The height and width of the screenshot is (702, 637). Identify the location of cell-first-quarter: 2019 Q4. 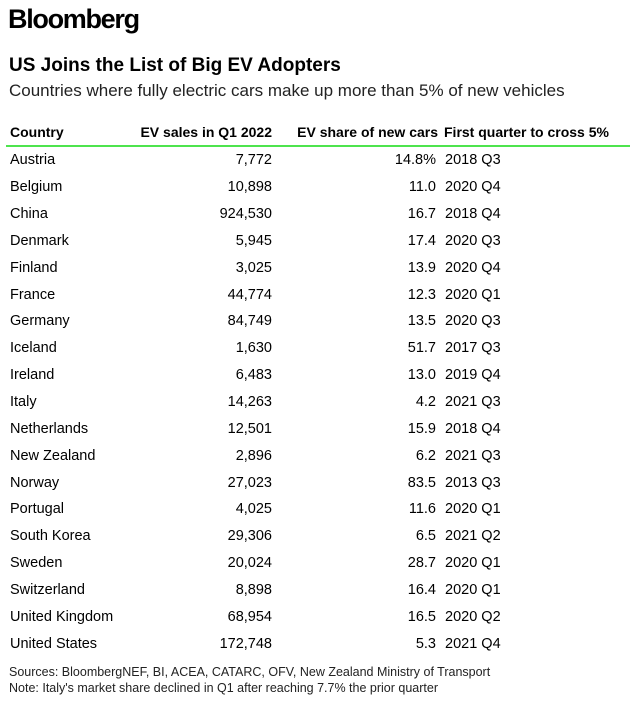
(473, 375).